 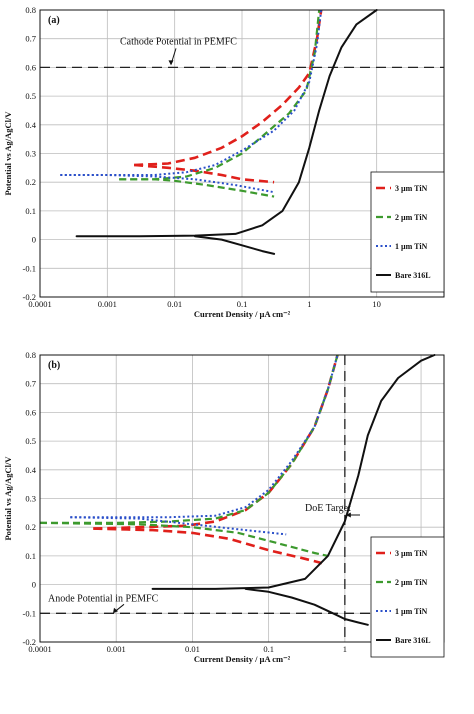 I want to click on panel-label: (b), so click(x=54, y=365).